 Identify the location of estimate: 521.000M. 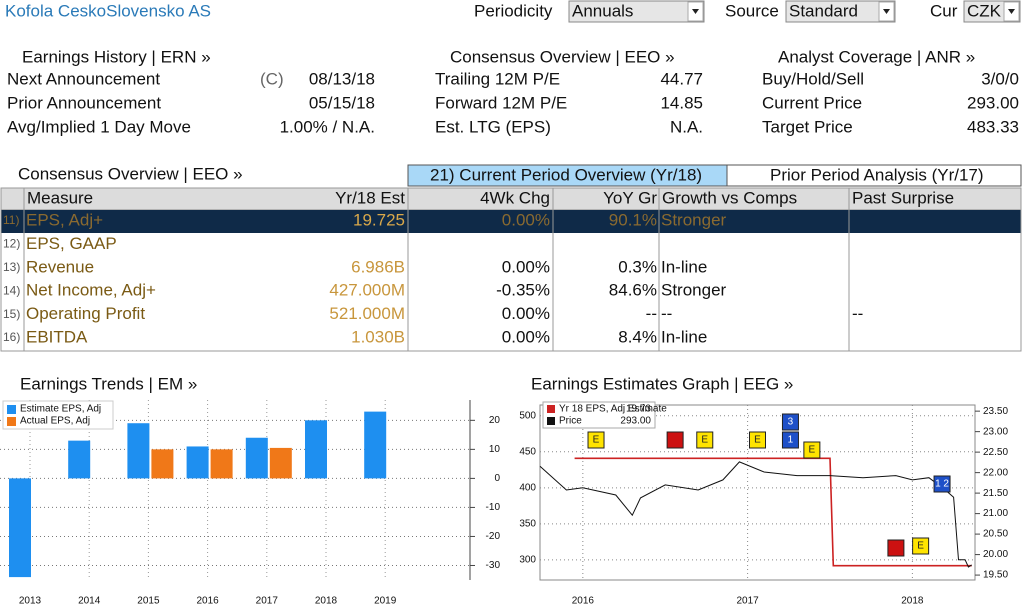
(367, 313).